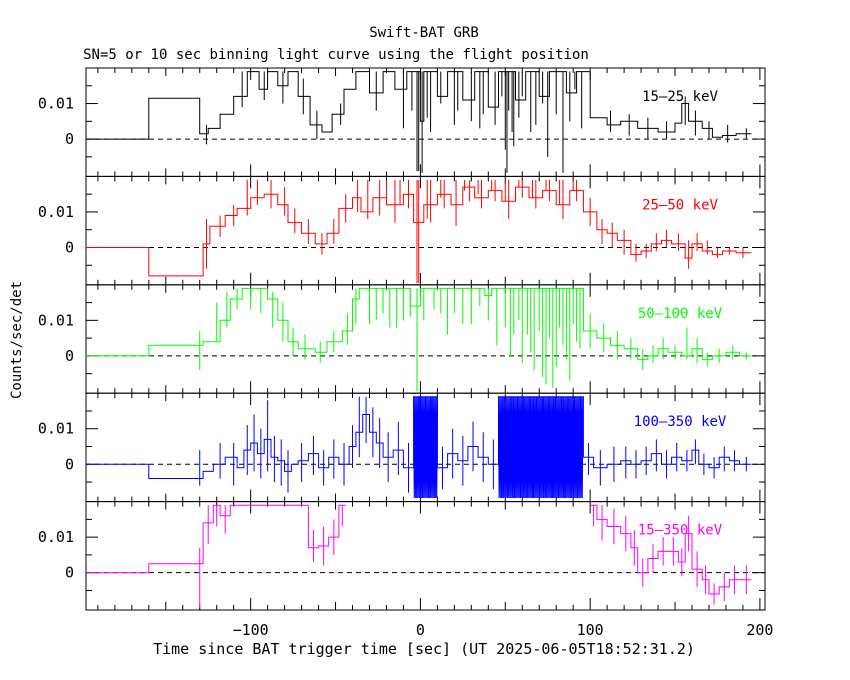 This screenshot has width=850, height=680. I want to click on panel-0: 0.01 0 15–25 keV, so click(402, 122).